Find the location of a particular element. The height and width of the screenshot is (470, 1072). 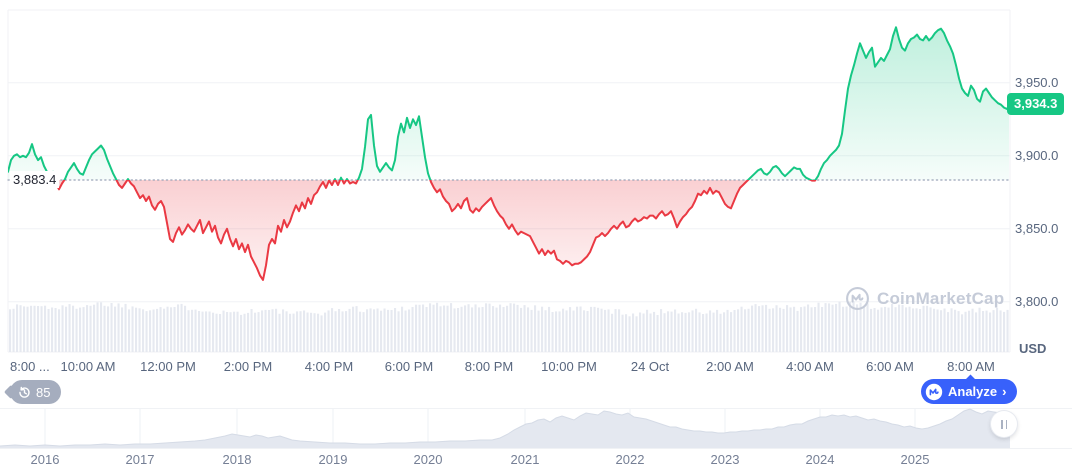

navigator-range-handle is located at coordinates (1004, 424).